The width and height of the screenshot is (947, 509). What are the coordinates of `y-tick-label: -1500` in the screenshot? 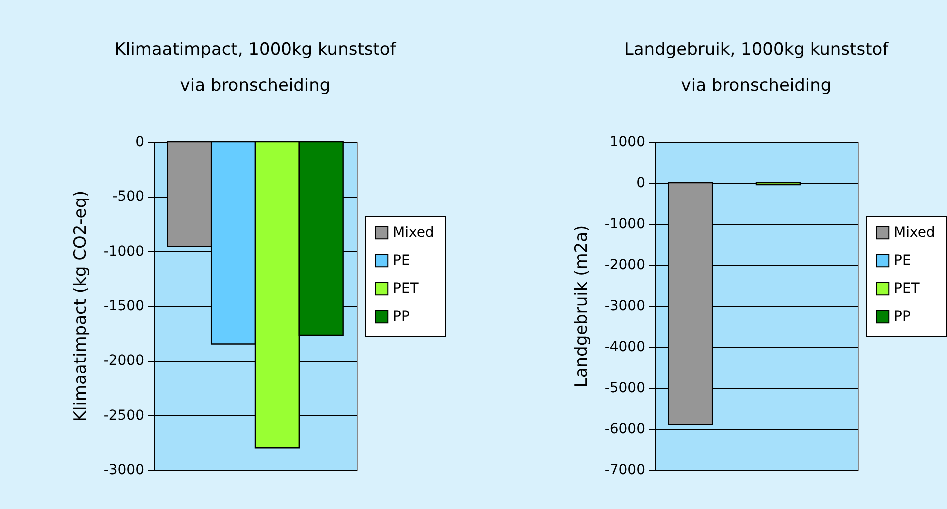 It's located at (124, 306).